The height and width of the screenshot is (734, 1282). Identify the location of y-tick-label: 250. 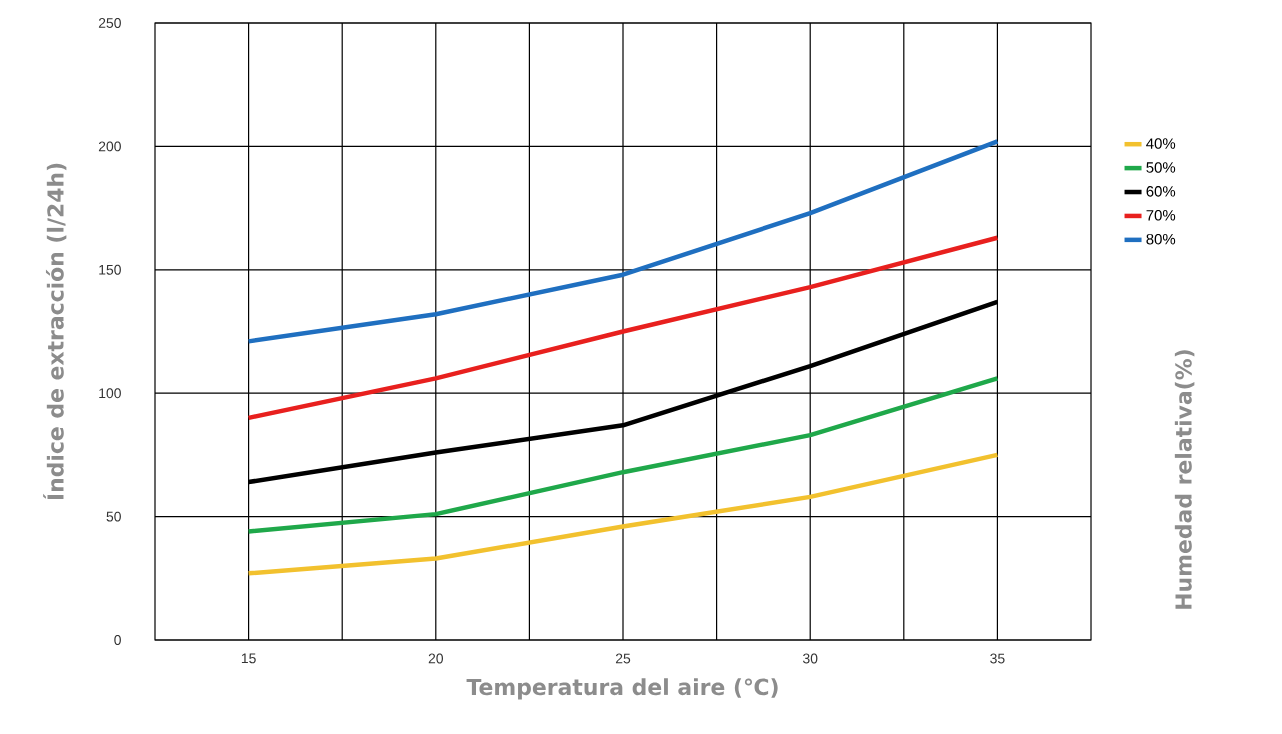
(109, 23).